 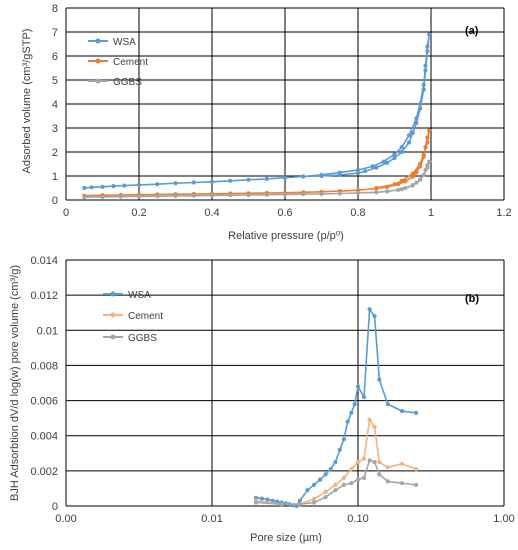 What do you see at coordinates (357, 213) in the screenshot?
I see `panel-a-x-tick-label: 0.8` at bounding box center [357, 213].